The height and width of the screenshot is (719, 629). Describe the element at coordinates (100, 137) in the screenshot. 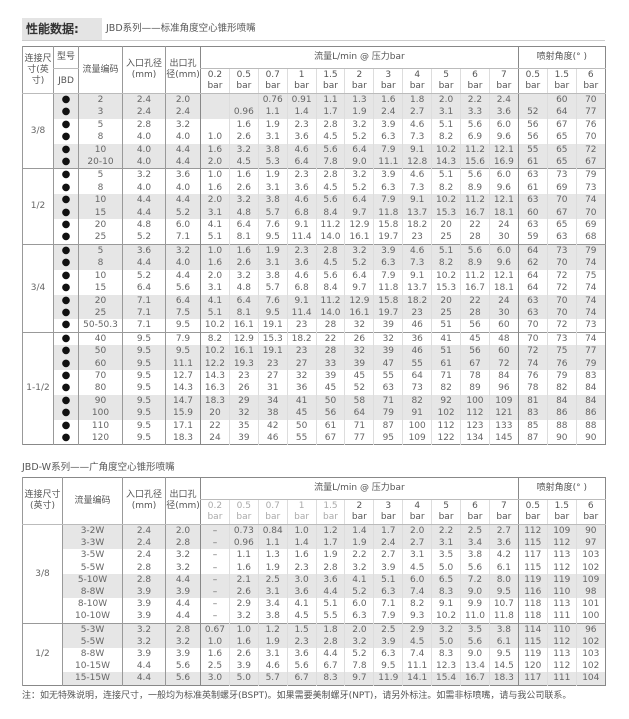

I see `flow-code: 8` at that location.